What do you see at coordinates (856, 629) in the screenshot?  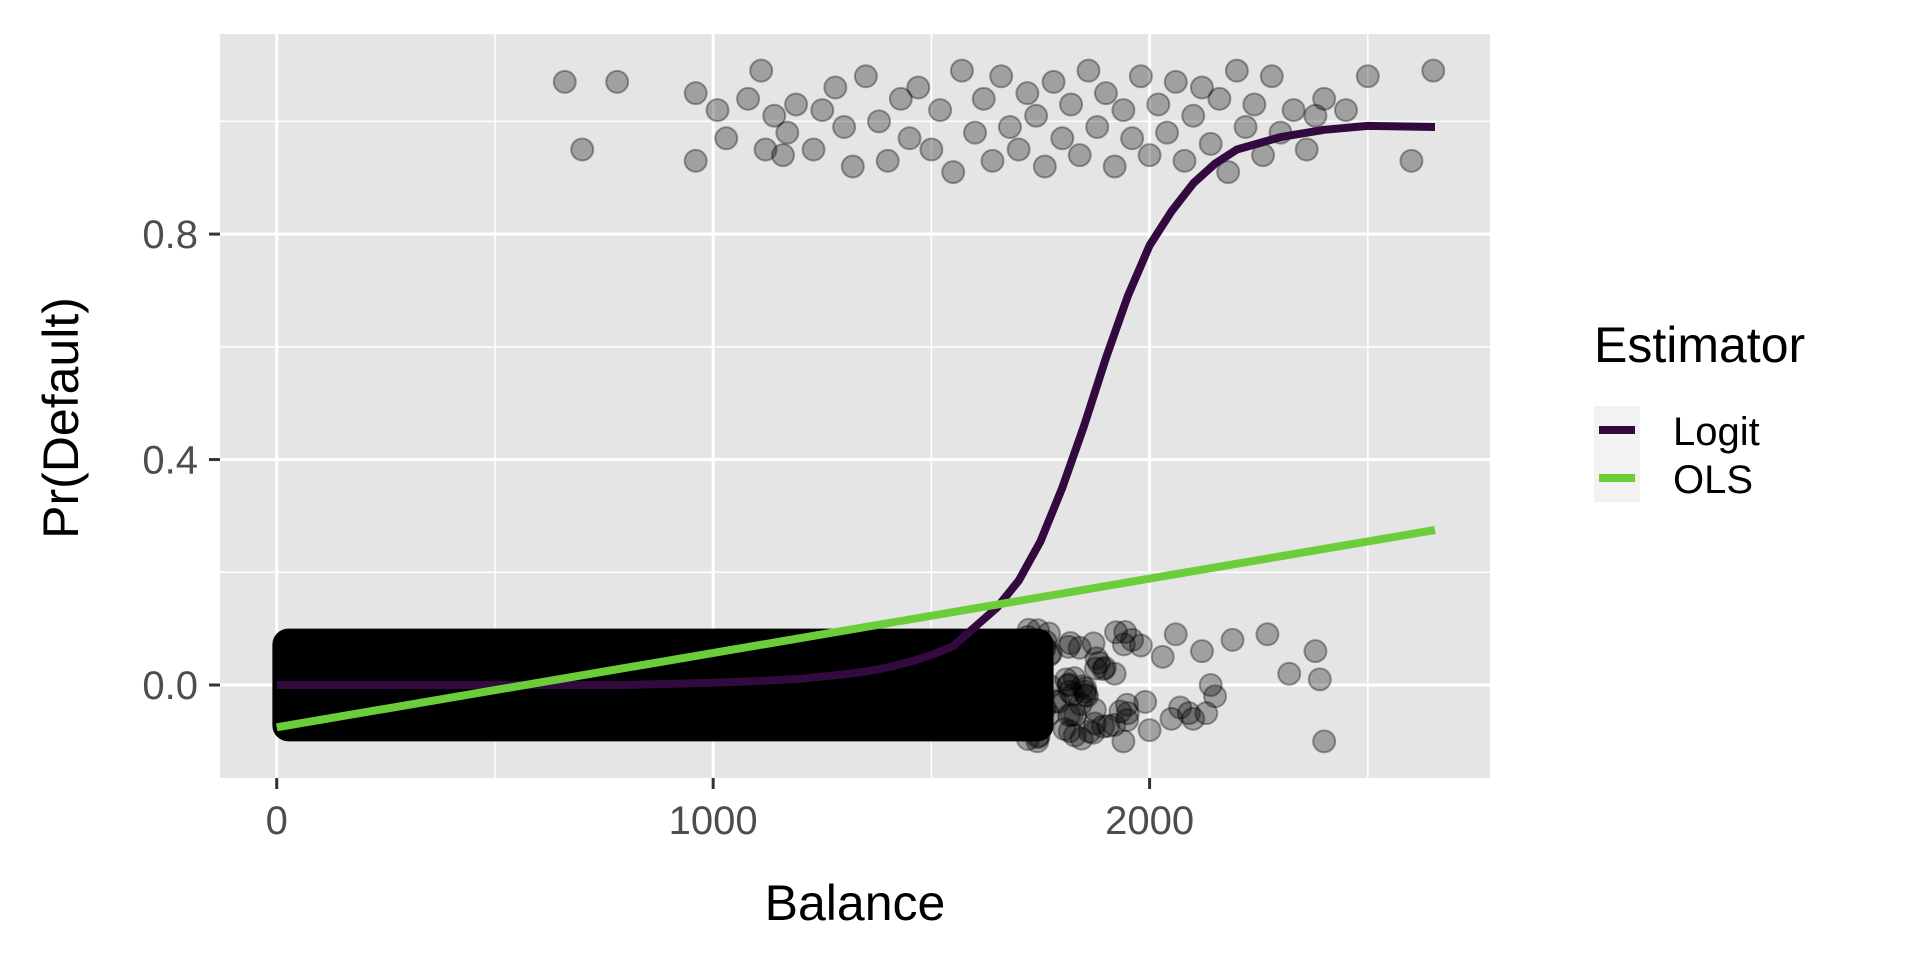 I see `series-line-ols` at bounding box center [856, 629].